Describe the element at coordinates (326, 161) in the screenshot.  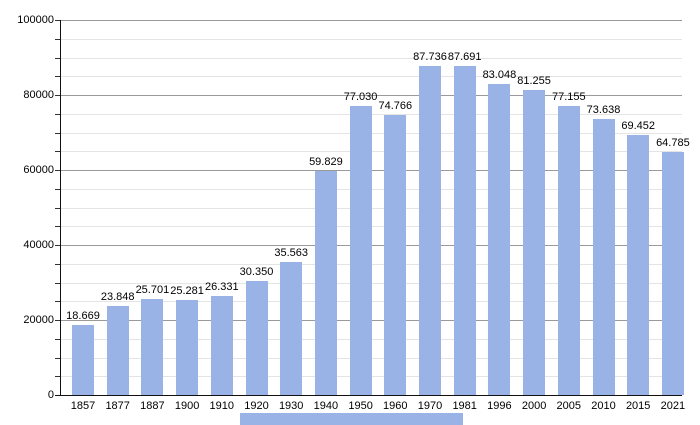
I see `bar-value-label: 59.829` at that location.